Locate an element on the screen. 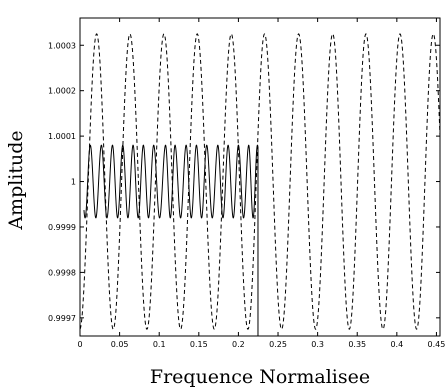 Image resolution: width=445 pixels, height=390 pixels. x-tick-label: 0 is located at coordinates (79, 344).